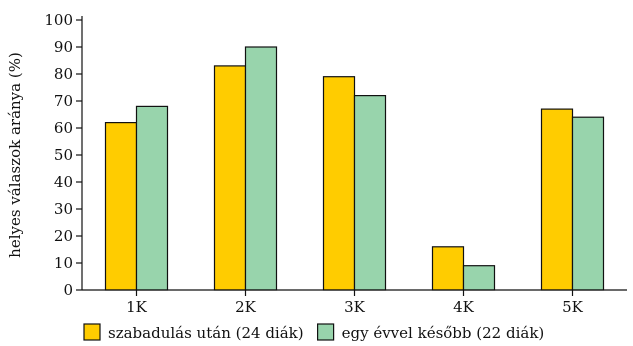 This screenshot has height=346, width=633. I want to click on y-tick-label: 0, so click(68, 290).